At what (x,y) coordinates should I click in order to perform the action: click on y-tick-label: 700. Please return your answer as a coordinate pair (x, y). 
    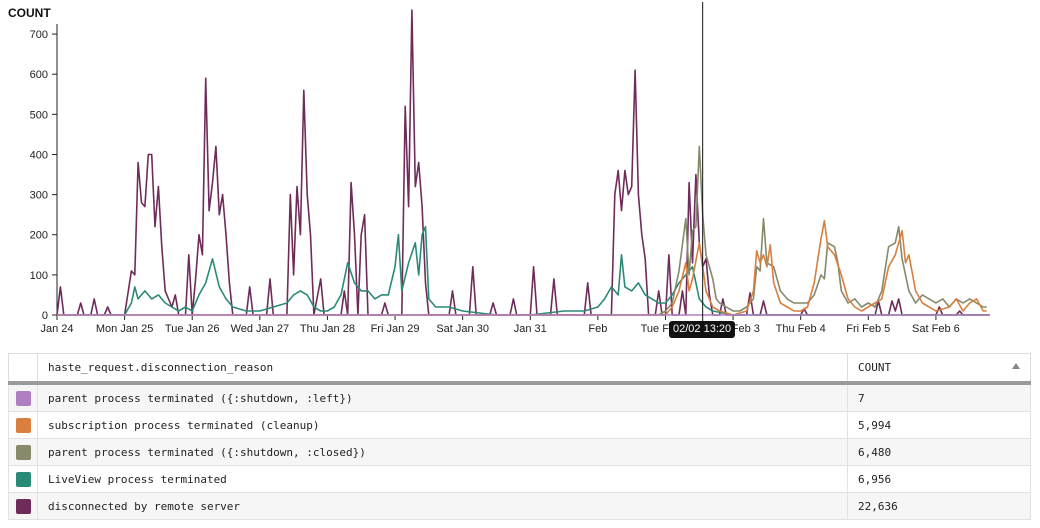
    Looking at the image, I should click on (39, 35).